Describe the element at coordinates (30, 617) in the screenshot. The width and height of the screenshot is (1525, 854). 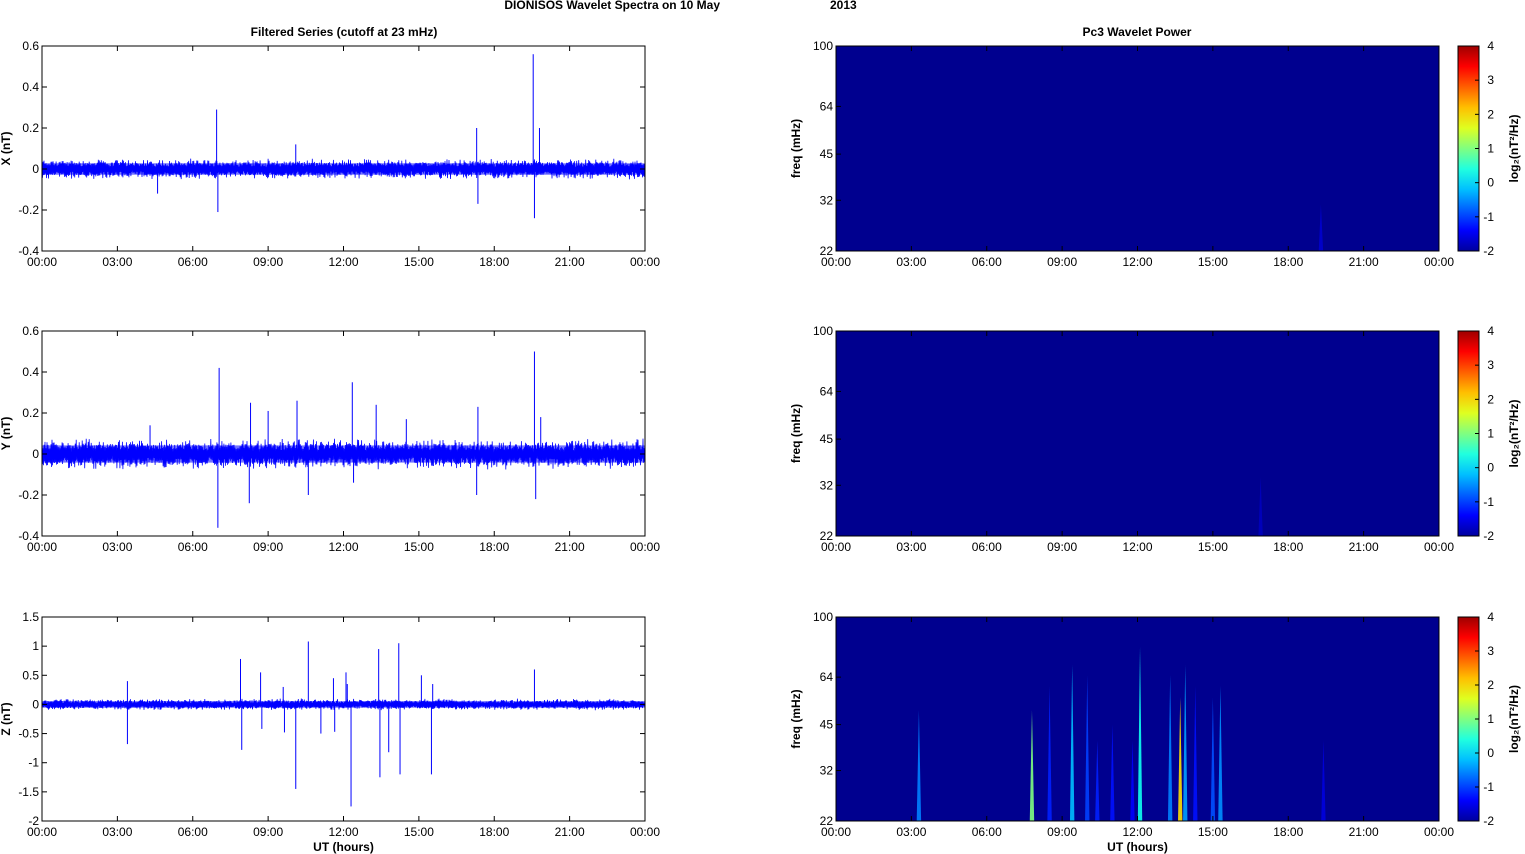
I see `ytick-label: 1.5` at that location.